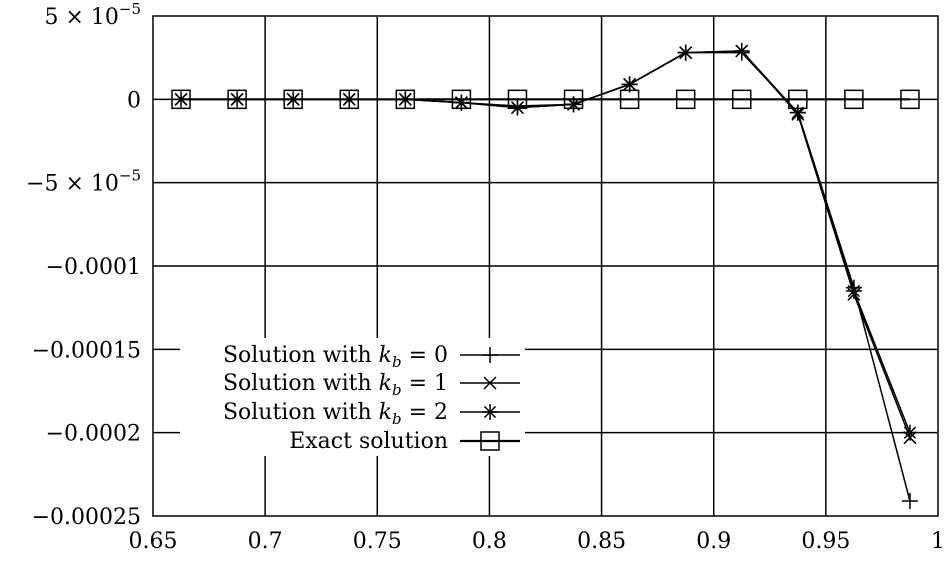 Image resolution: width=948 pixels, height=565 pixels. I want to click on y-tick-label: 5 × 10⁻⁵, so click(92, 15).